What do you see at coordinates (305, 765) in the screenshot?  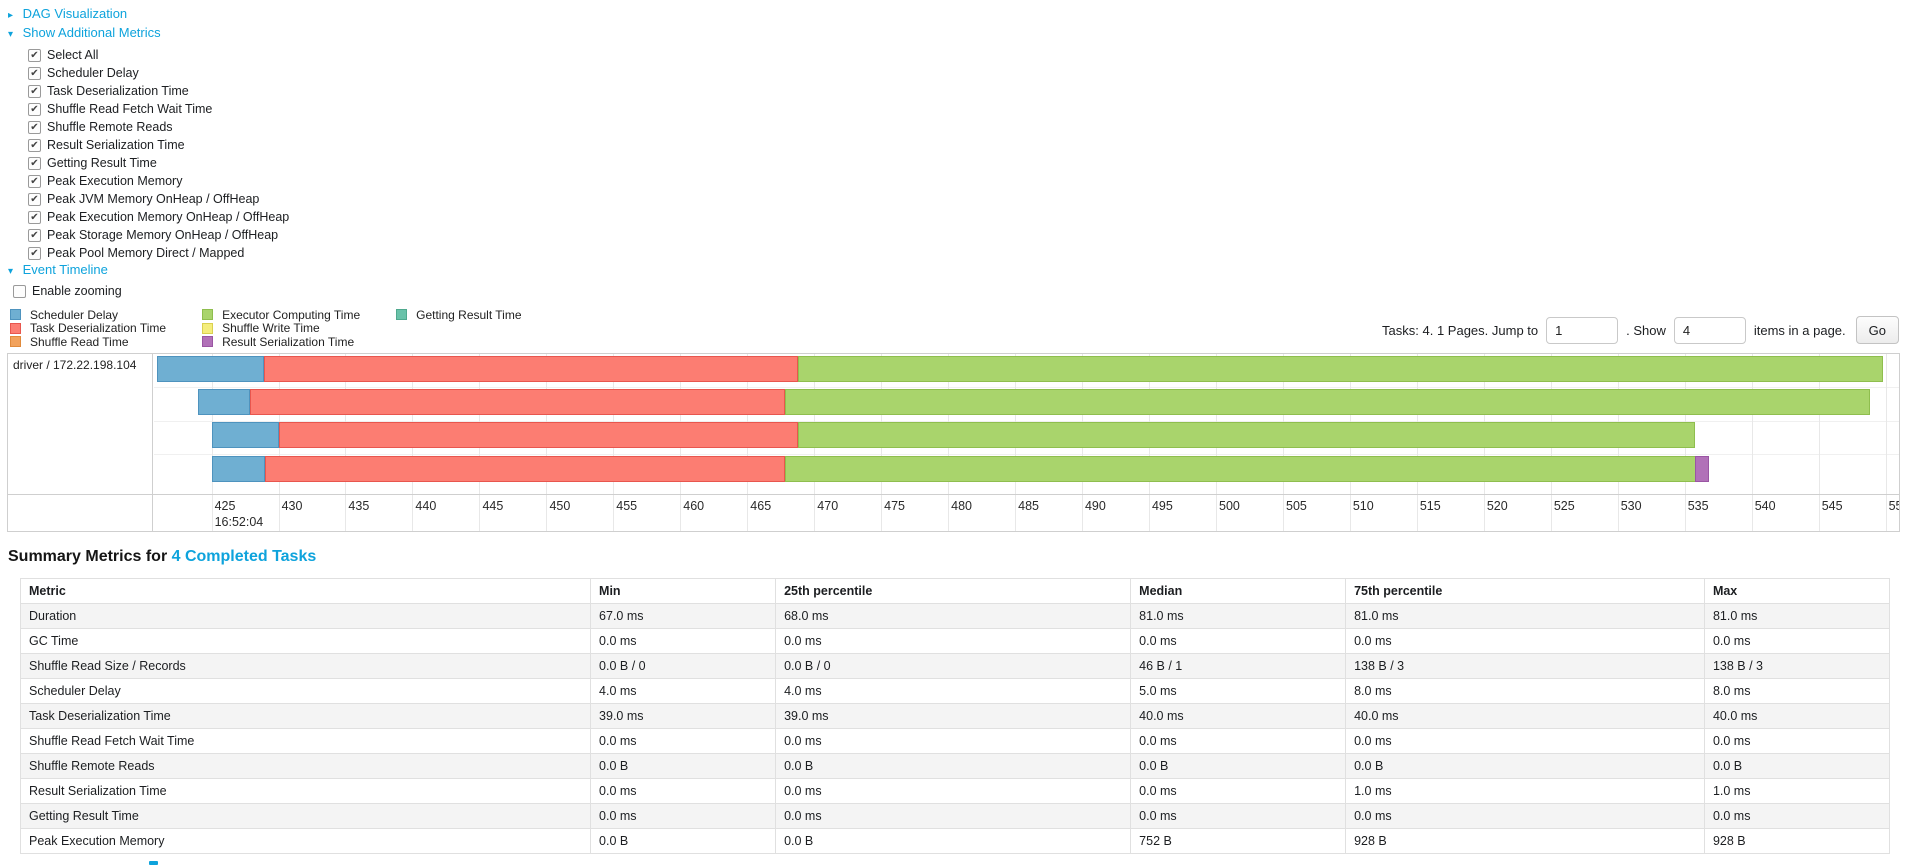 I see `metric-name-cell: Shuffle Remote Reads` at bounding box center [305, 765].